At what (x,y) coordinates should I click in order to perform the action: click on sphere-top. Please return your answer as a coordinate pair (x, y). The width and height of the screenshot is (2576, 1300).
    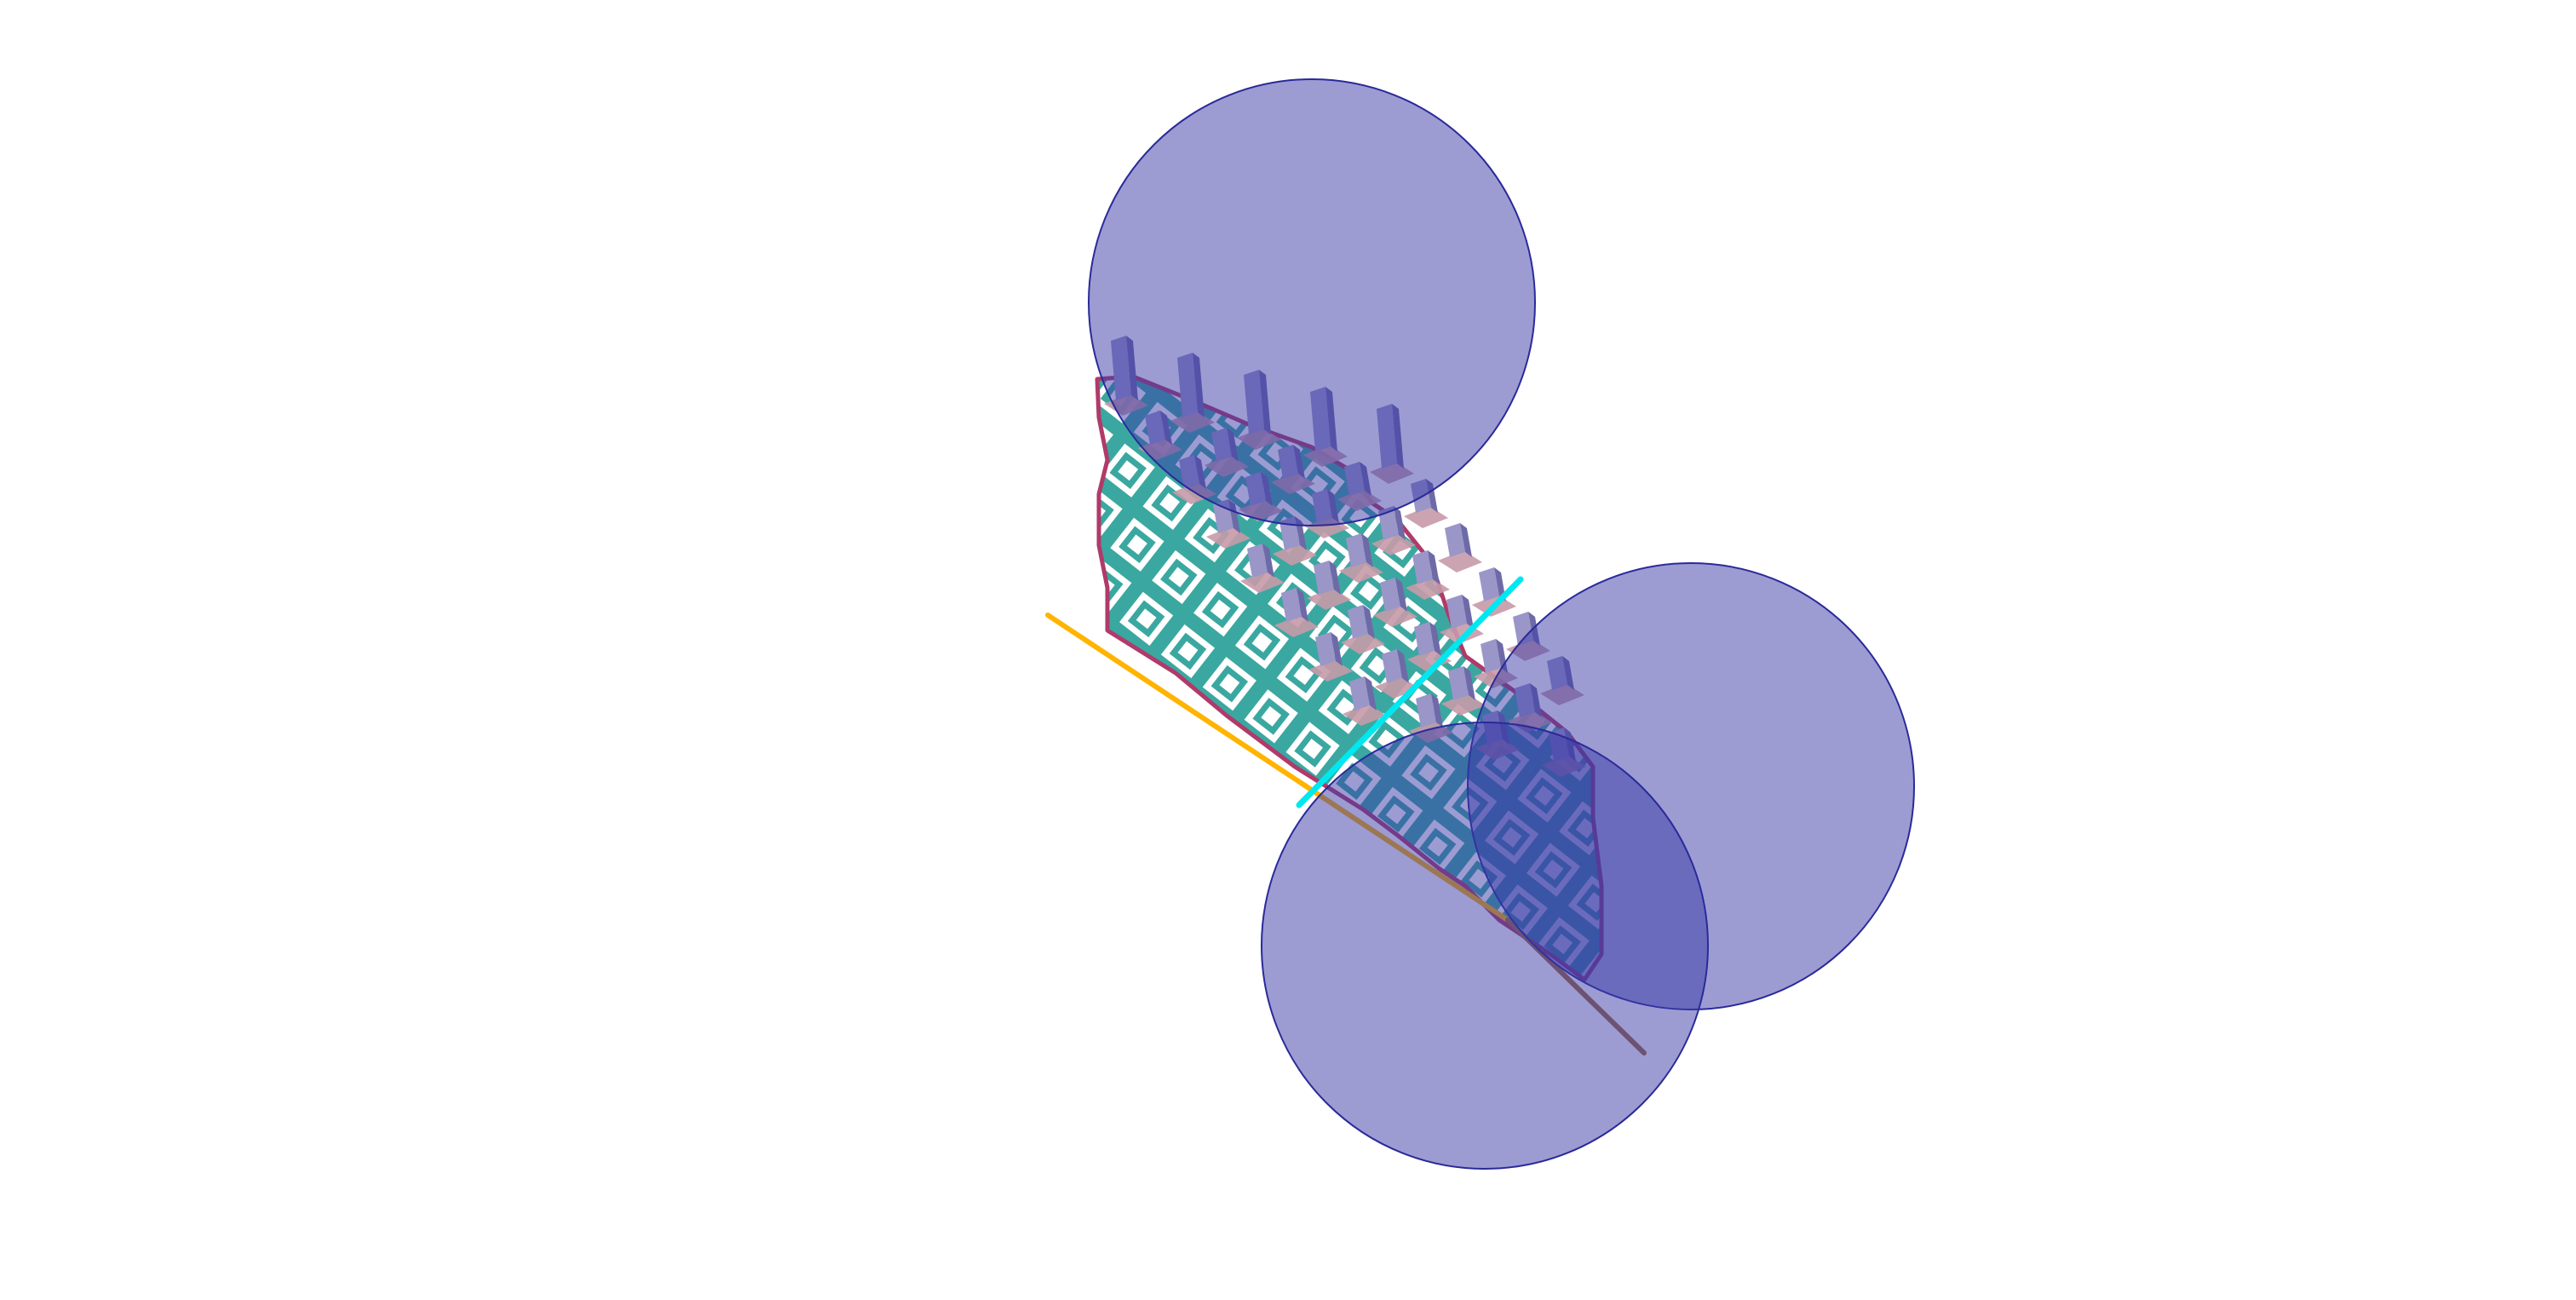
    Looking at the image, I should click on (1312, 302).